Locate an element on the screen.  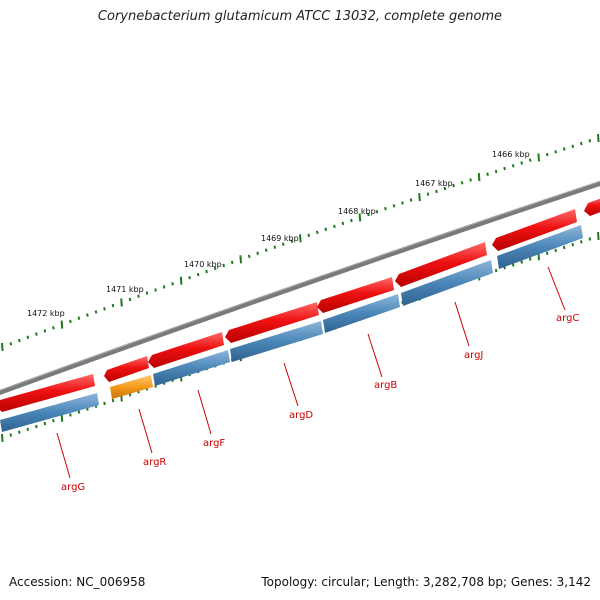
gene-label: argR is located at coordinates (154, 462).